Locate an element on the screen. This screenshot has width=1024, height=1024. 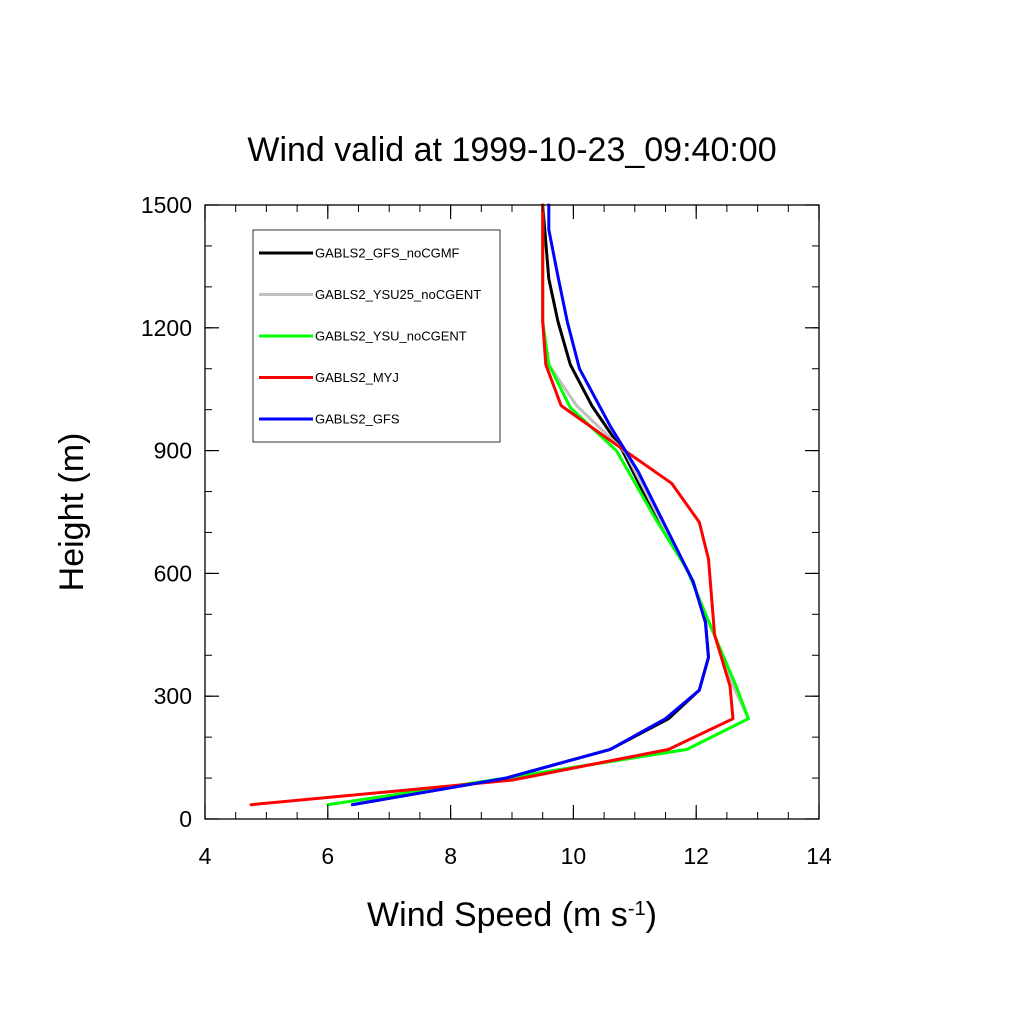
x-tick-label: 14 is located at coordinates (819, 856).